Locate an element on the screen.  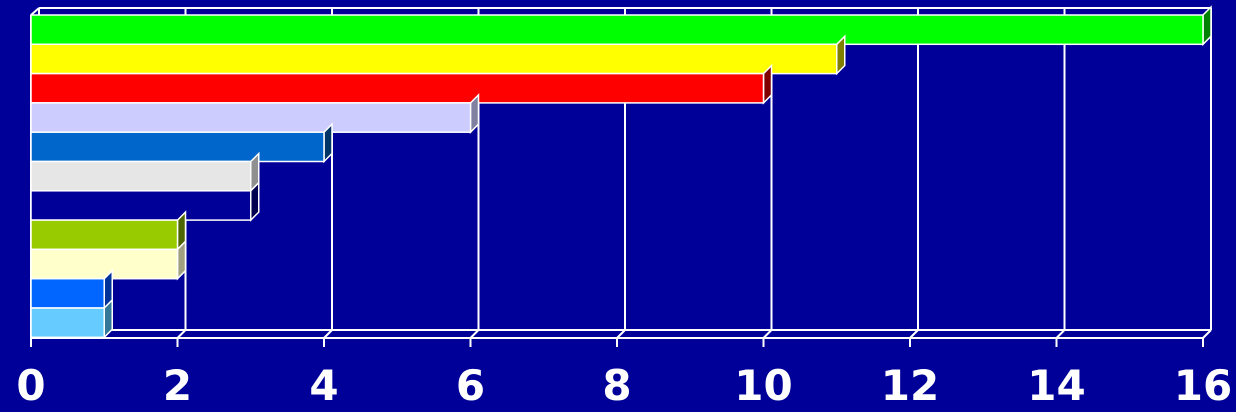
x-tick-label-10: 10 is located at coordinates (763, 385).